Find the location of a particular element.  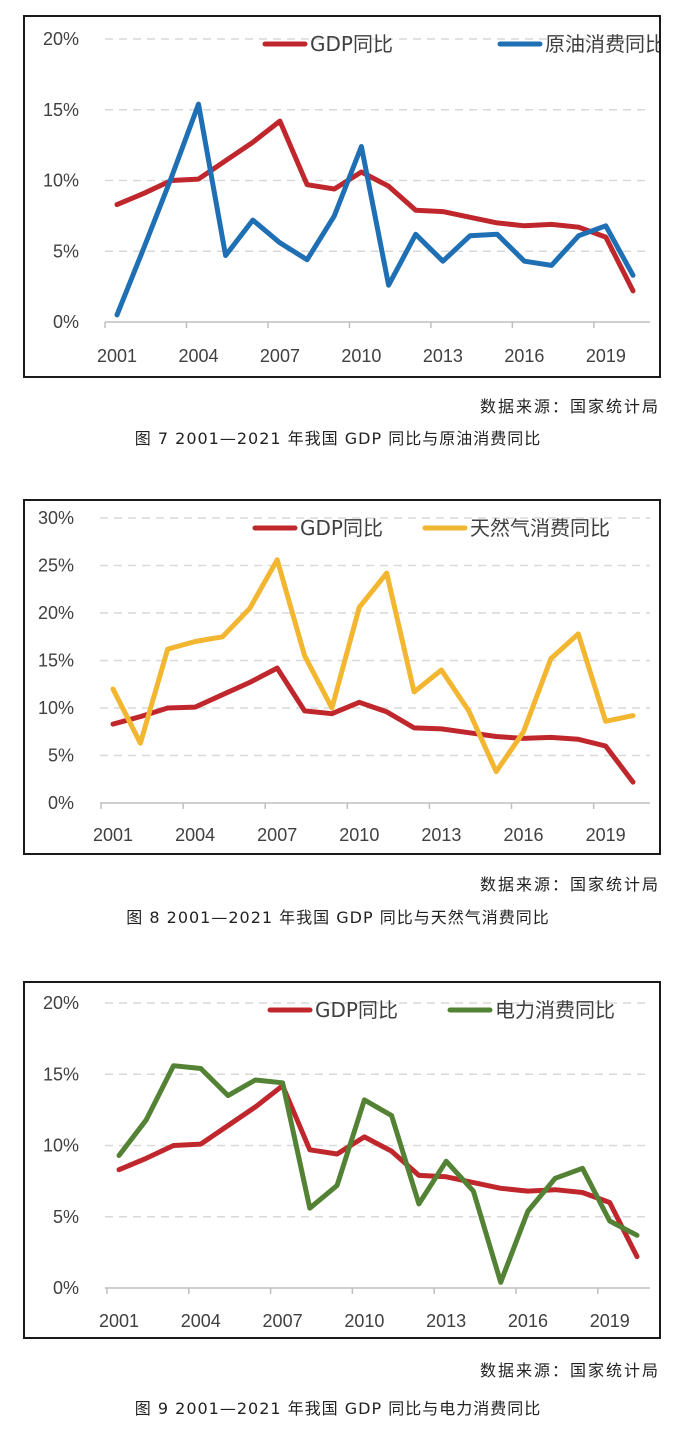

chart-8-source: 数据来源：国家统计局 is located at coordinates (569, 884).